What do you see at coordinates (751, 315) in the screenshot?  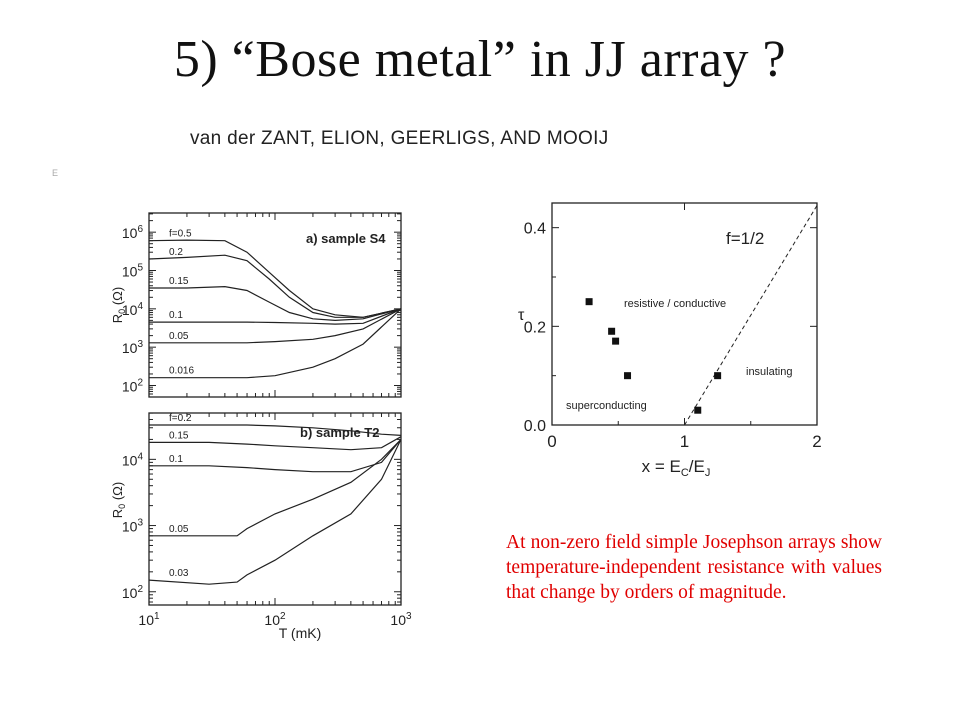 I see `panel-c-dashed-boundary` at bounding box center [751, 315].